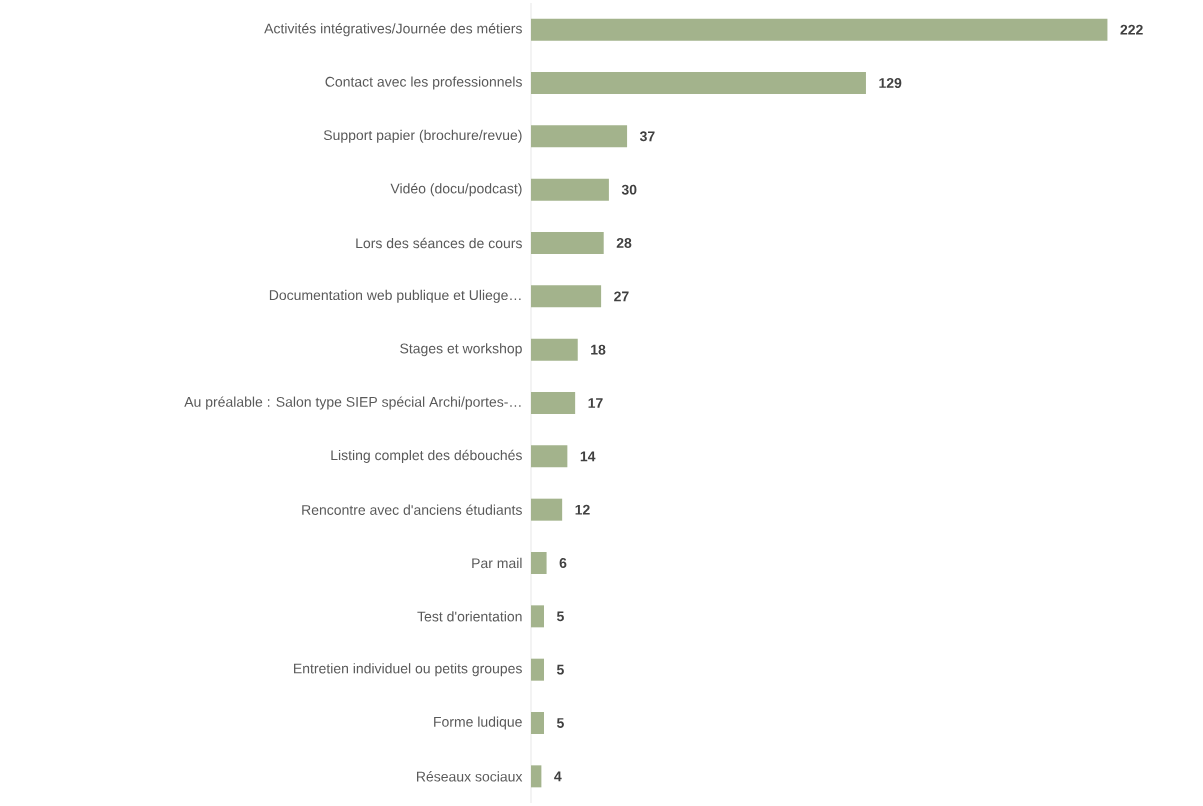 Image resolution: width=1203 pixels, height=806 pixels. Describe the element at coordinates (647, 136) in the screenshot. I see `data-label: 37` at that location.